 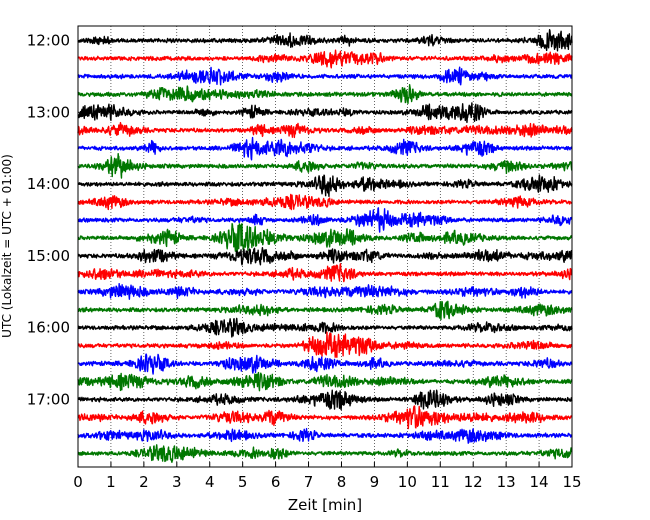 What do you see at coordinates (78, 482) in the screenshot?
I see `x-tick-label-0: 0` at bounding box center [78, 482].